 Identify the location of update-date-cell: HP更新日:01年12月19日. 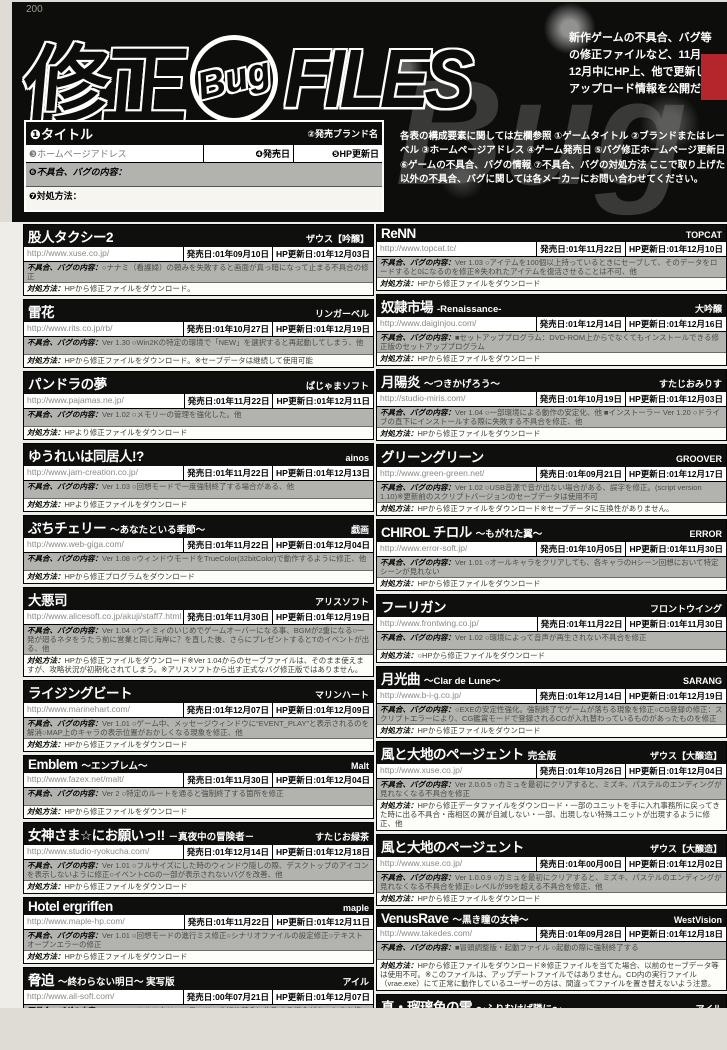
(323, 329).